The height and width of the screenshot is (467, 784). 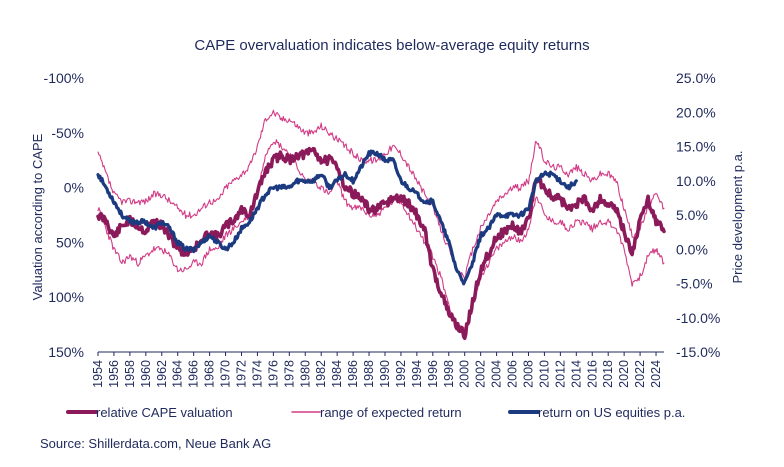 What do you see at coordinates (608, 374) in the screenshot?
I see `x-tick-label: 2018` at bounding box center [608, 374].